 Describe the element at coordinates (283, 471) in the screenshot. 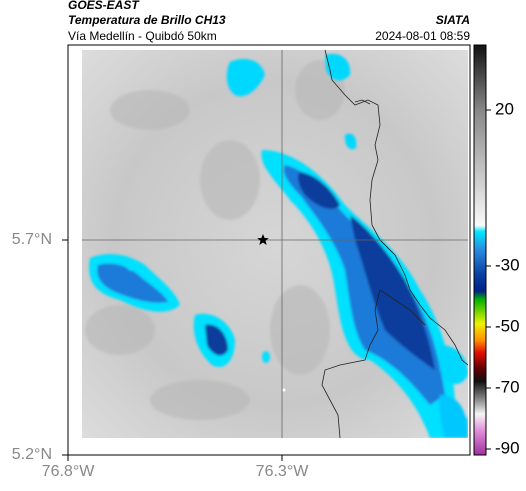

I see `lon-label: 76.3°W` at that location.